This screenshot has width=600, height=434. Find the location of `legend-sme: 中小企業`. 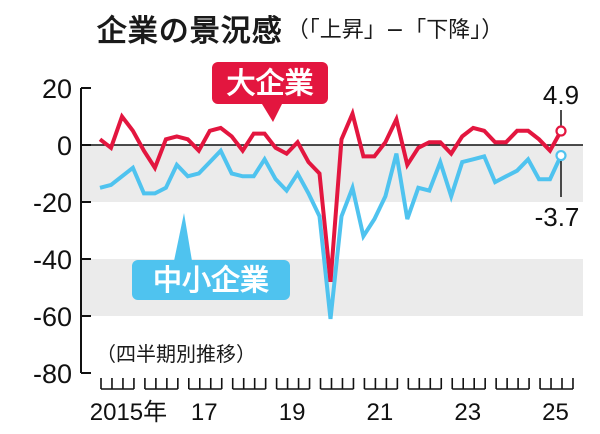

legend-sme: 中小企業 is located at coordinates (211, 280).